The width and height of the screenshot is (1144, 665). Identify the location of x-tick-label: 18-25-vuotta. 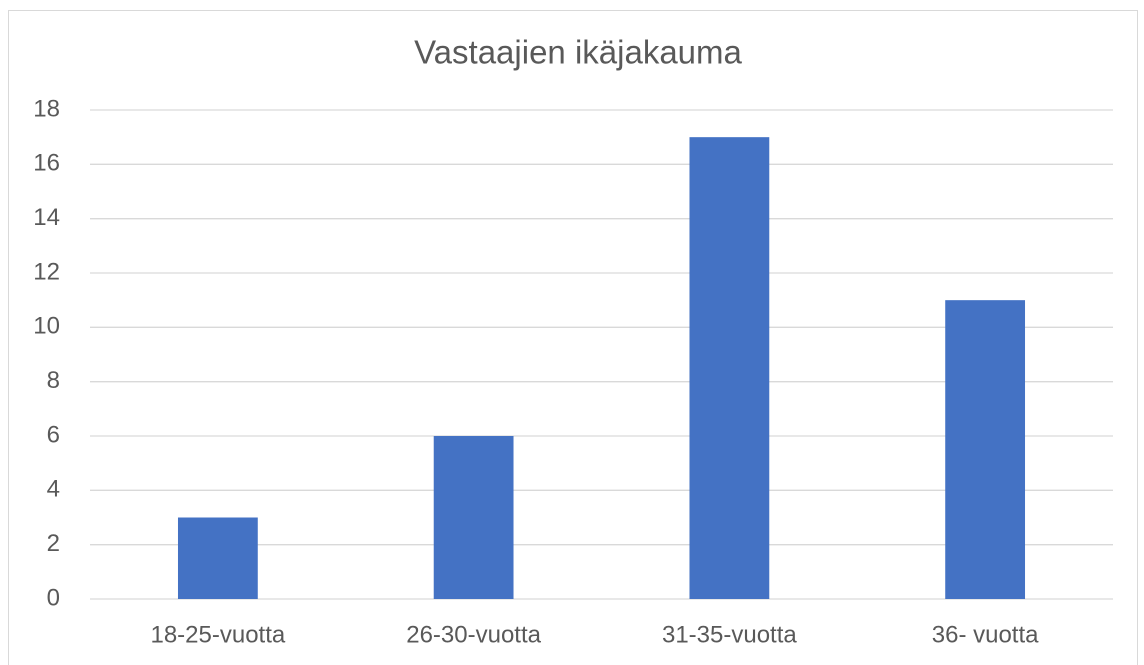
(217, 634).